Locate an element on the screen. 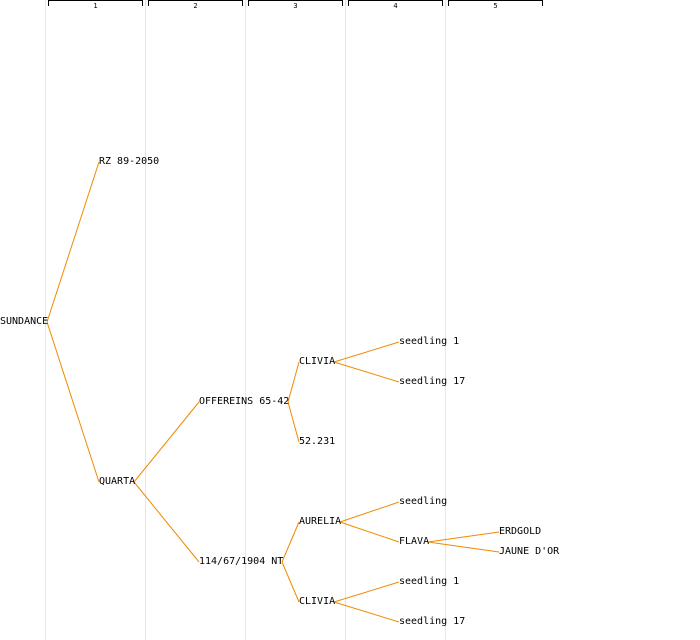 This screenshot has width=700, height=640. node-aurelia: AURELIA is located at coordinates (320, 521).